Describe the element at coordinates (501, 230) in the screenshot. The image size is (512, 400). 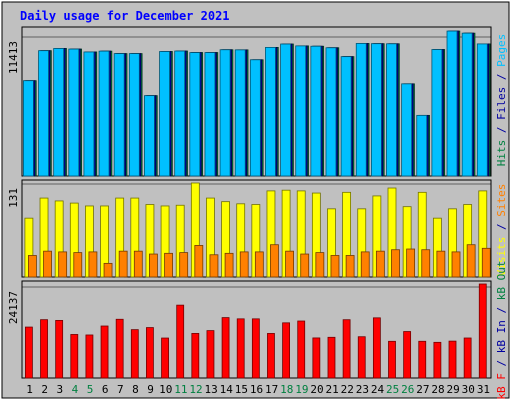
I see `legend-sites: Visits / Sites` at that location.